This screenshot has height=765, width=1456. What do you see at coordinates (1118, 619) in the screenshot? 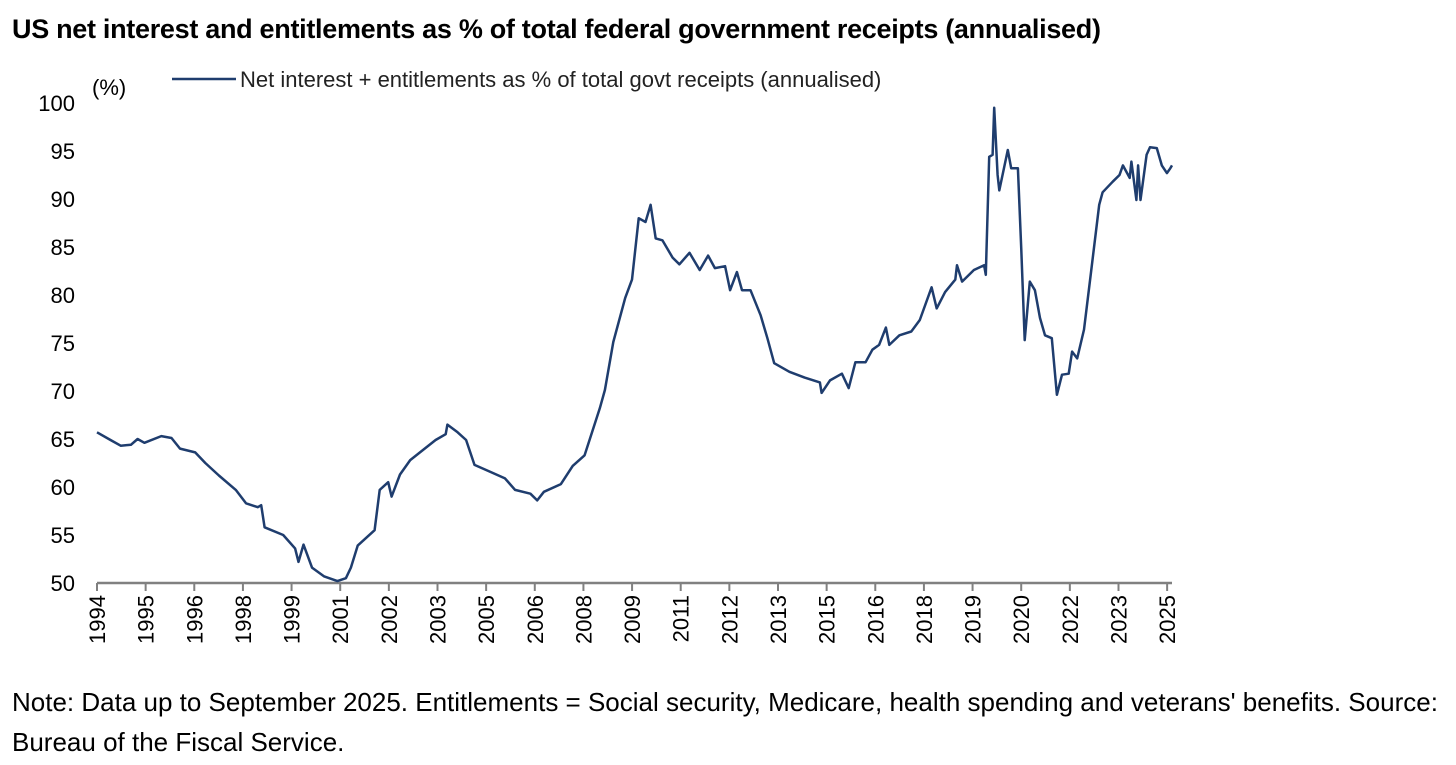
I see `x-tick-label: 2023` at bounding box center [1118, 619].